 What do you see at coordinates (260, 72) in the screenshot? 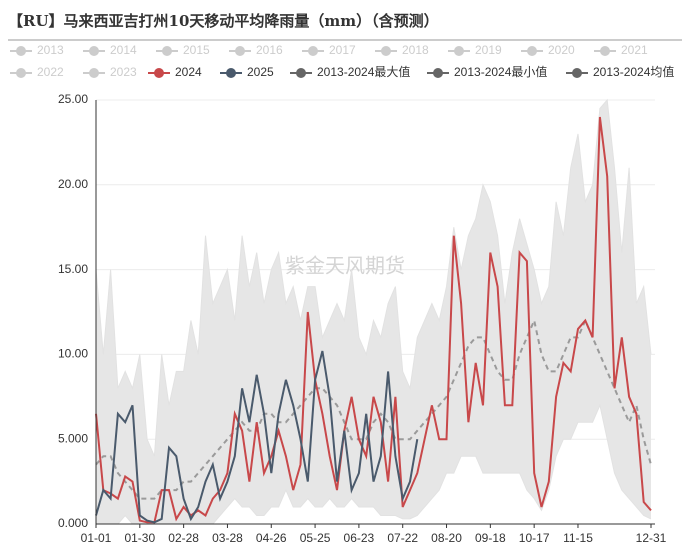
I see `legend-label: 2025` at bounding box center [260, 72].